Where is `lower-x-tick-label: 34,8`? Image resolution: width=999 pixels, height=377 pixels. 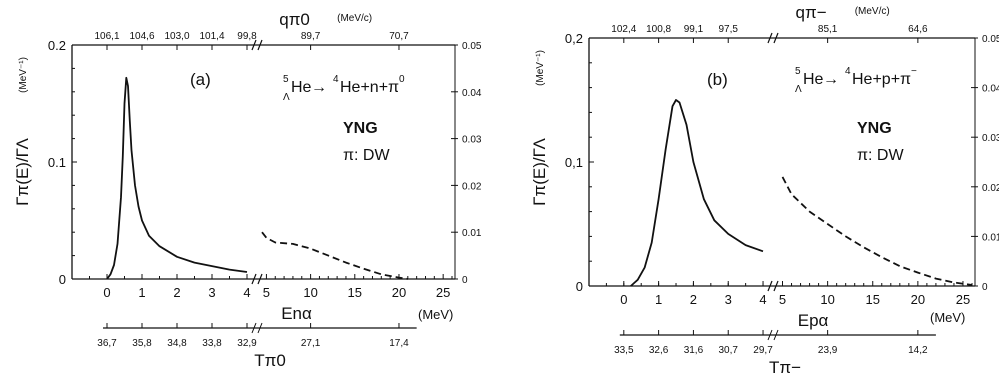 lower-x-tick-label: 34,8 is located at coordinates (177, 343).